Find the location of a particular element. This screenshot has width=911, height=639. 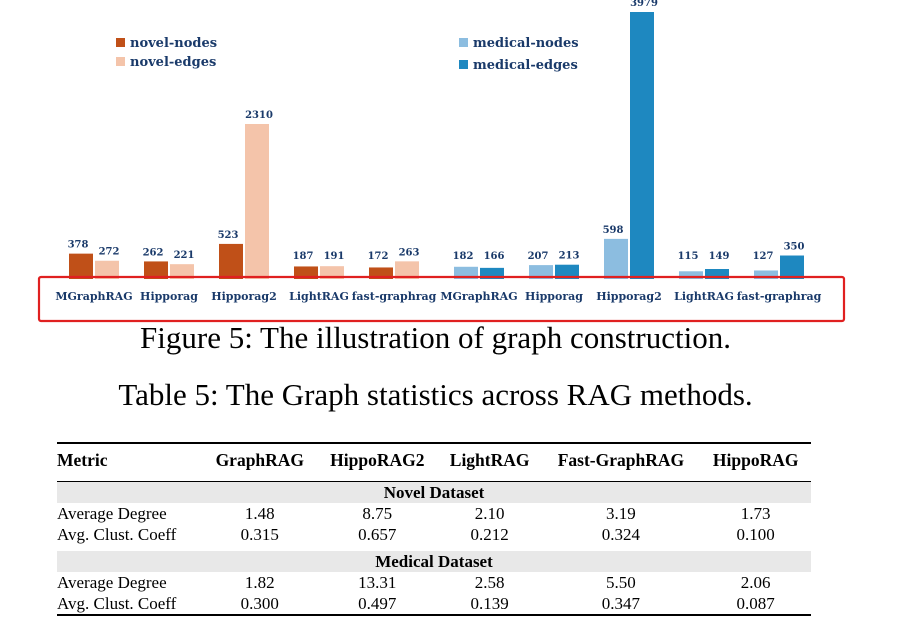

data-label-nodes: 378 is located at coordinates (78, 245).